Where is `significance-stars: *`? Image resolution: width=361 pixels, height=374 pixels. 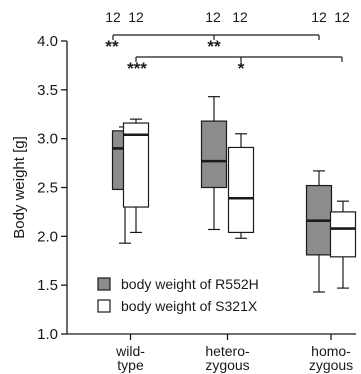
significance-stars: * is located at coordinates (241, 68).